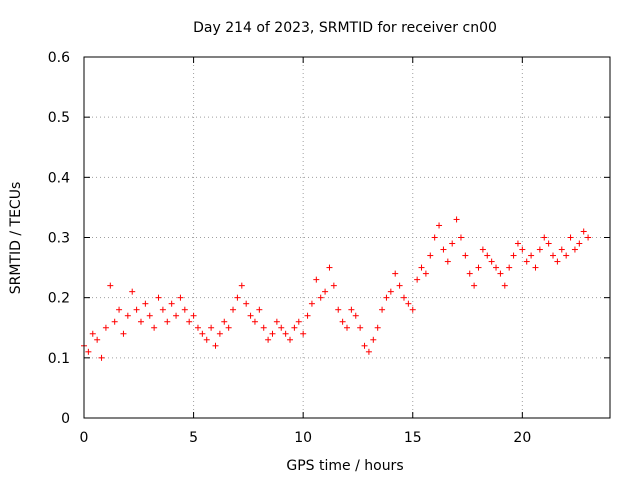 Image resolution: width=640 pixels, height=480 pixels. I want to click on y-tick-label: 0, so click(65, 419).